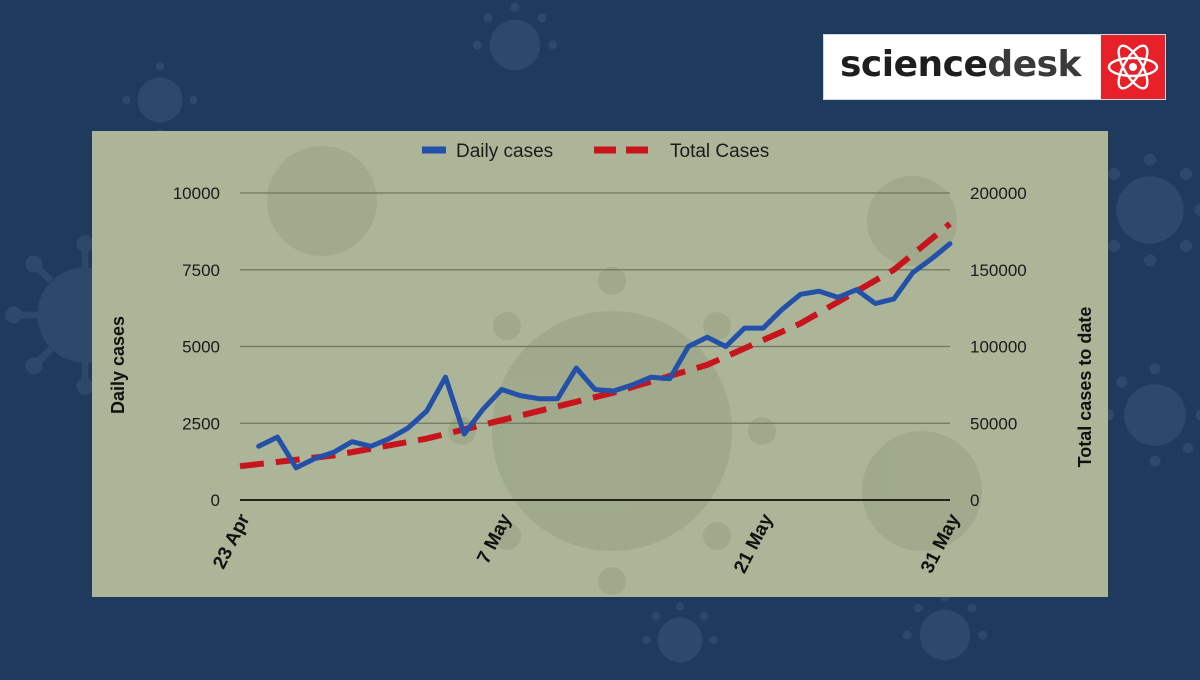 Image resolution: width=1200 pixels, height=680 pixels. Describe the element at coordinates (914, 64) in the screenshot. I see `brand-name-part1: science` at that location.